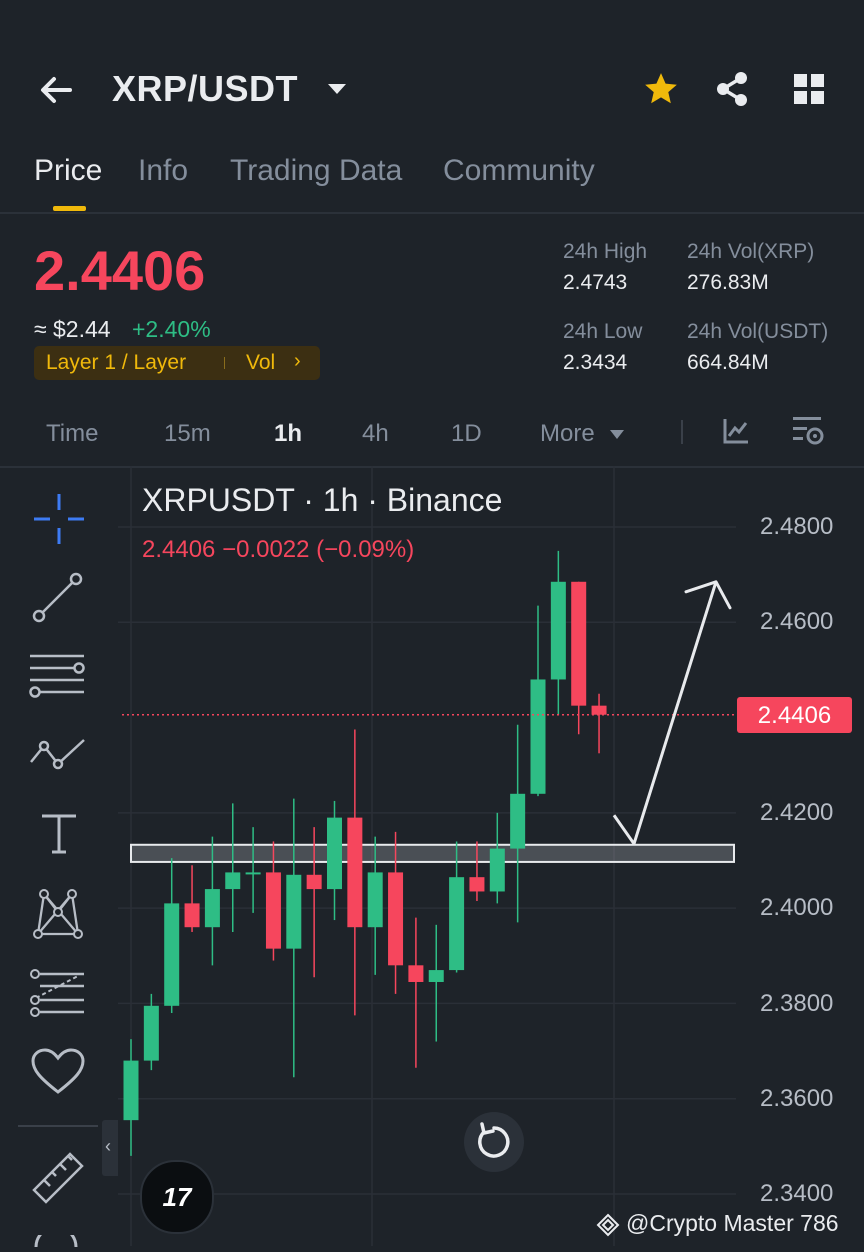 This screenshot has width=864, height=1252. Describe the element at coordinates (58, 1074) in the screenshot. I see `favorites-heart-icon` at that location.